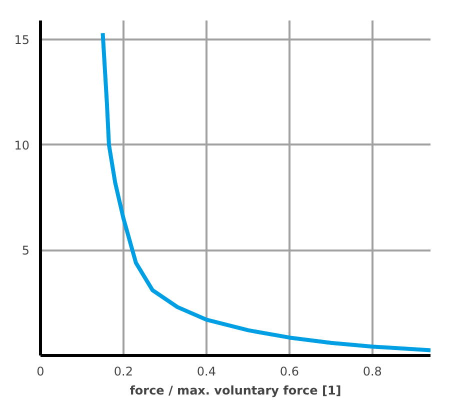  Describe the element at coordinates (124, 371) in the screenshot. I see `x-tick-label: 0.2` at that location.